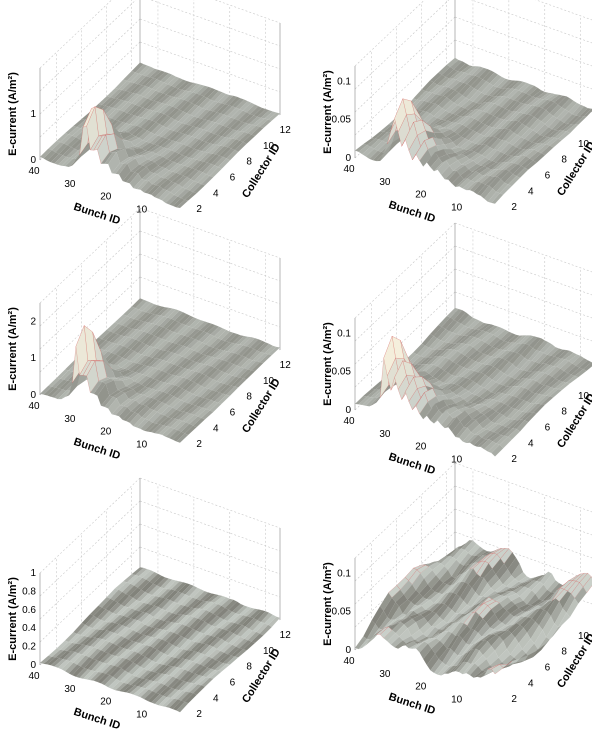  What do you see at coordinates (523, 556) in the screenshot?
I see `grid-line` at bounding box center [523, 556].